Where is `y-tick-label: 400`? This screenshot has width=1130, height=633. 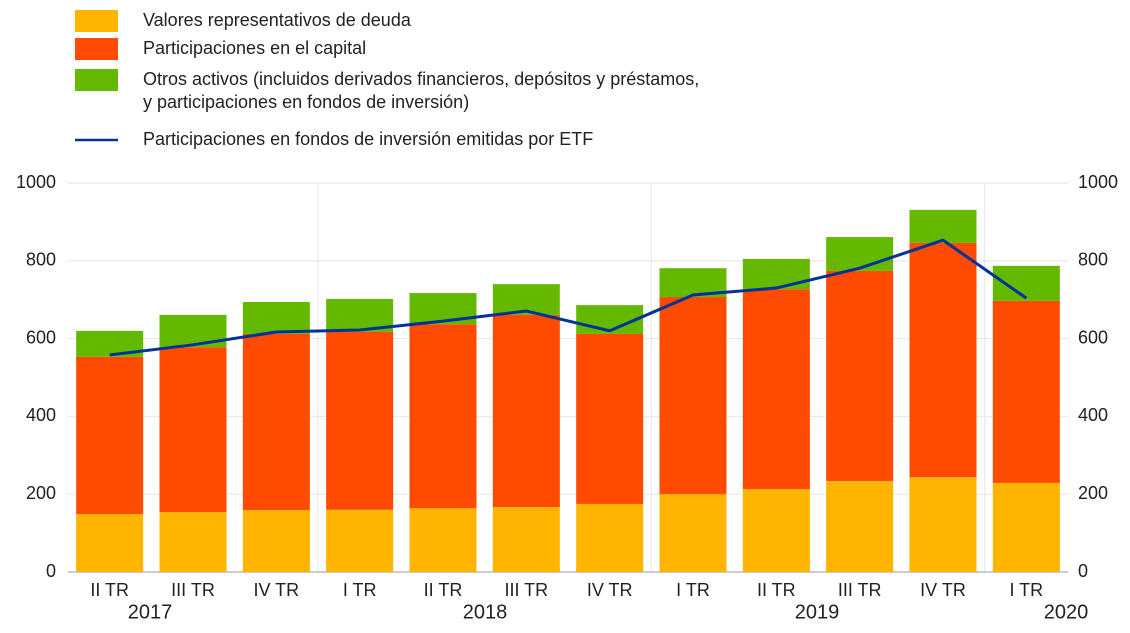 y-tick-label: 400 is located at coordinates (41, 415).